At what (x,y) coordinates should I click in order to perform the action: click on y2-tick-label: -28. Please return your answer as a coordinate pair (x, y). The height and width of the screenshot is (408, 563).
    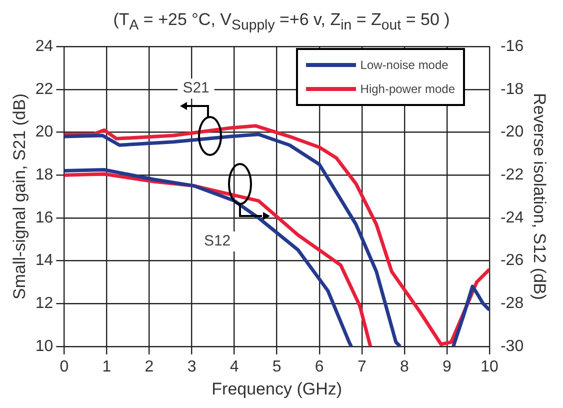
    Looking at the image, I should click on (512, 303).